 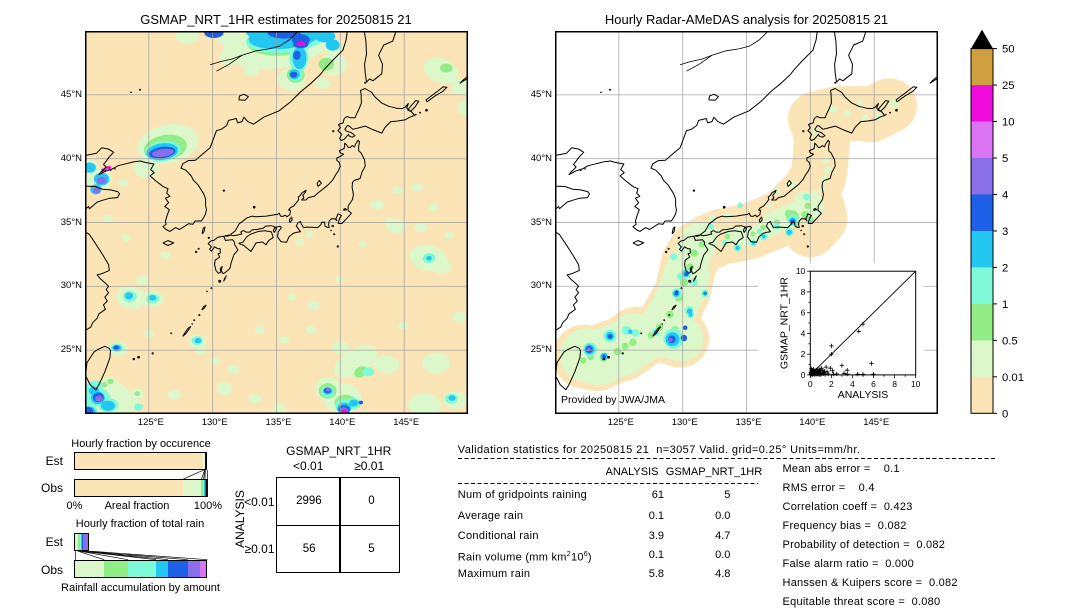 I want to click on svg-text: 1, so click(x=1005, y=305).